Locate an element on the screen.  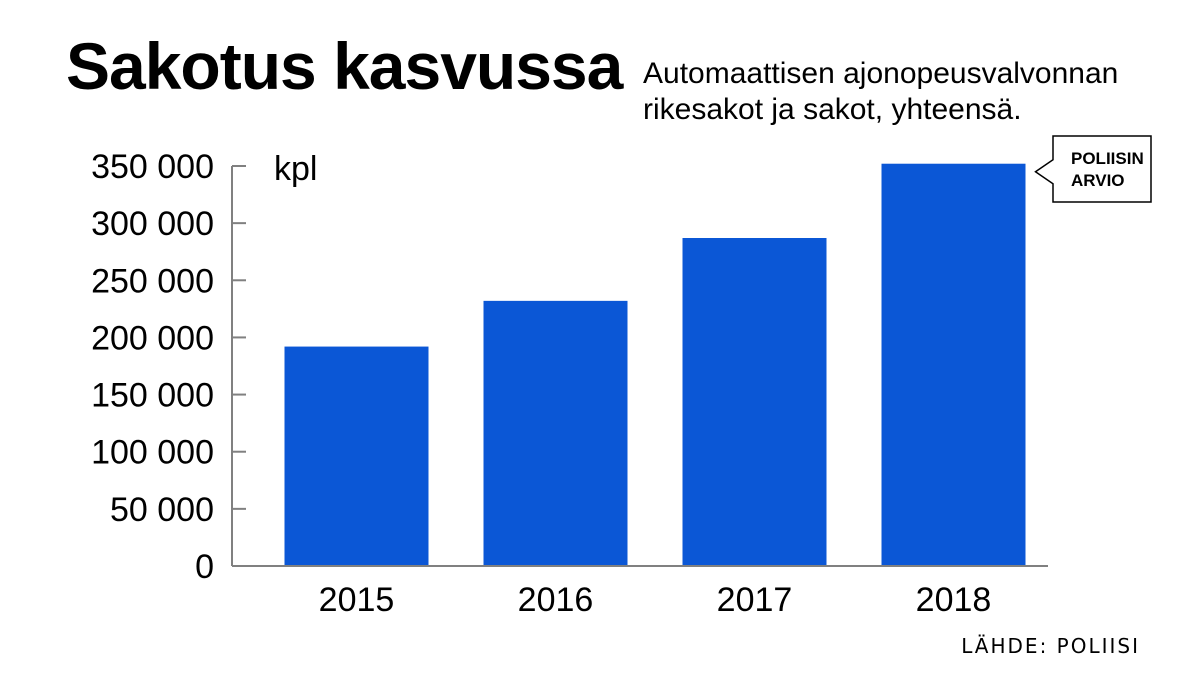
annotation-text: ARVIO is located at coordinates (1098, 180).